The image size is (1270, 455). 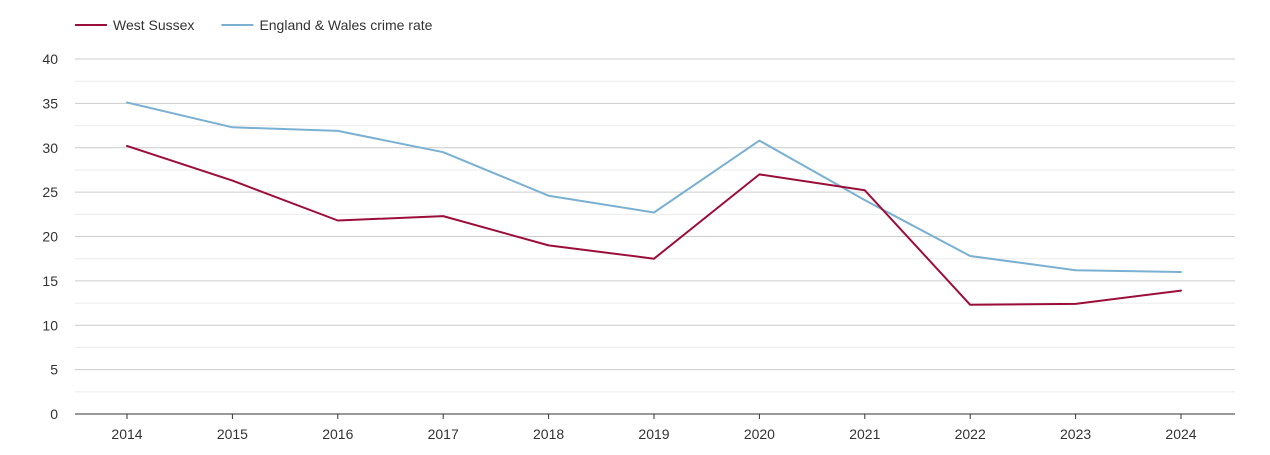 I want to click on x-tick-label: 2024, so click(x=1180, y=434).